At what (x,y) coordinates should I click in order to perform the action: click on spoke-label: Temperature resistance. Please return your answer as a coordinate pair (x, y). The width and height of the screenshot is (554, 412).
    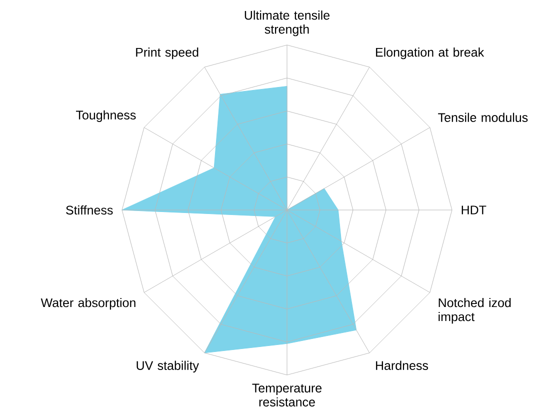
    Looking at the image, I should click on (287, 395).